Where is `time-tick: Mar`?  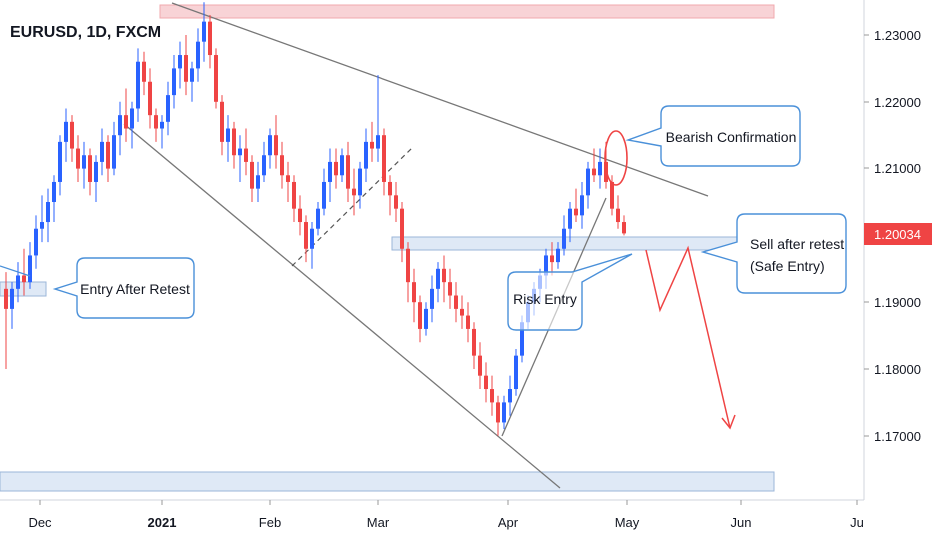 time-tick: Mar is located at coordinates (378, 522).